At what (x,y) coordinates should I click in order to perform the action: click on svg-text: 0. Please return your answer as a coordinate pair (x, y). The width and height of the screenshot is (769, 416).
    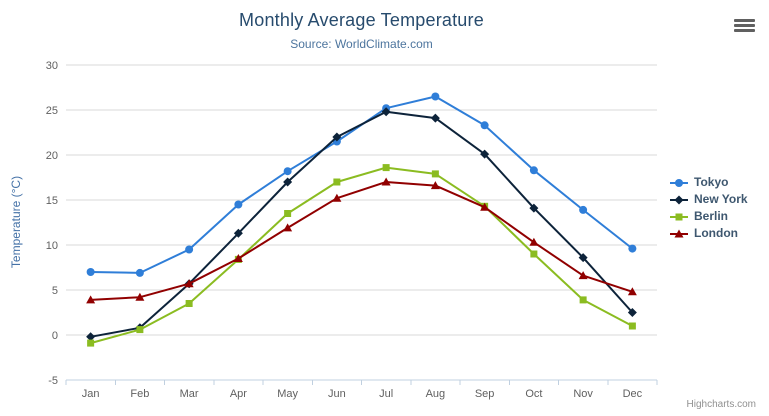
    Looking at the image, I should click on (55, 336).